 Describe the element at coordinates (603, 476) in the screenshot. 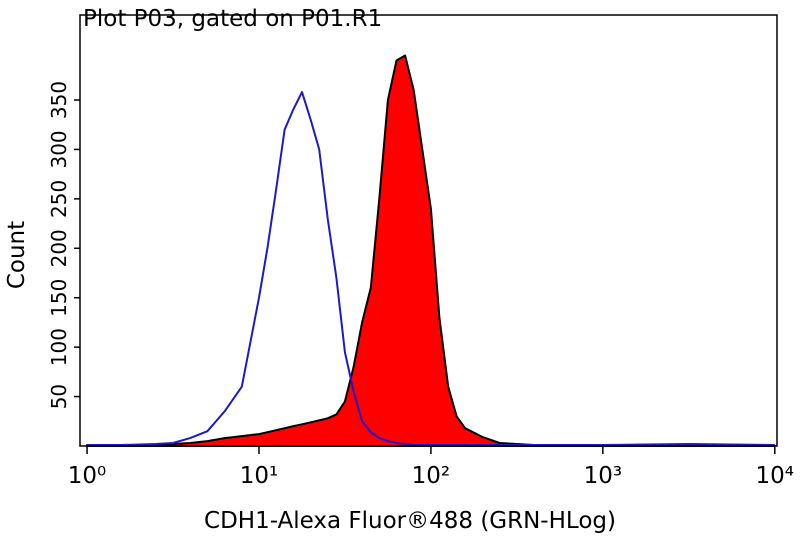

I see `x-tick-label: 10³` at that location.